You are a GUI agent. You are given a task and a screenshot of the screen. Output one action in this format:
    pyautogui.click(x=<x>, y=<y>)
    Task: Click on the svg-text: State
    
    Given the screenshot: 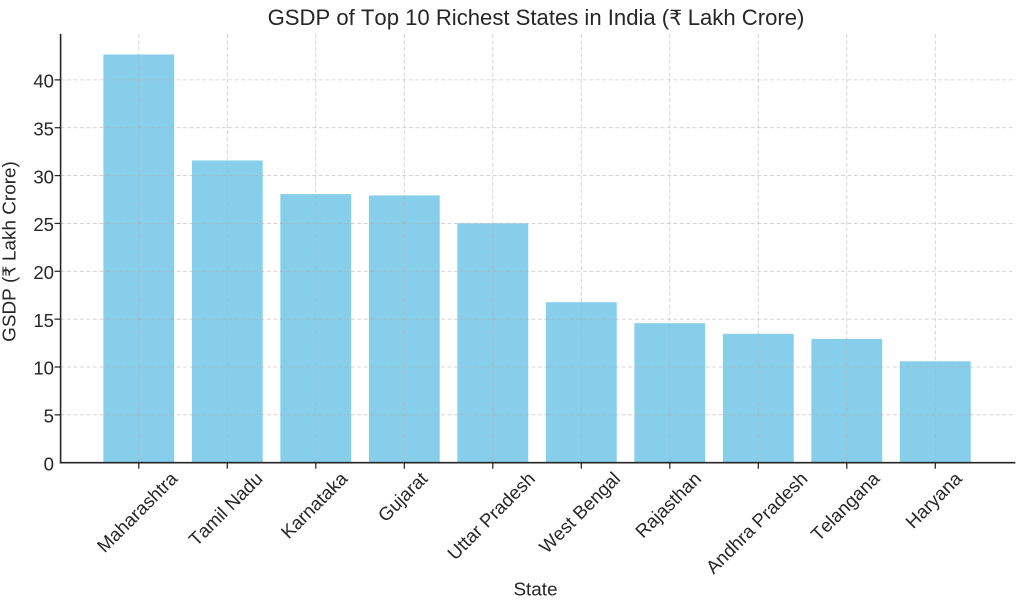 What is the action you would take?
    pyautogui.click(x=535, y=589)
    